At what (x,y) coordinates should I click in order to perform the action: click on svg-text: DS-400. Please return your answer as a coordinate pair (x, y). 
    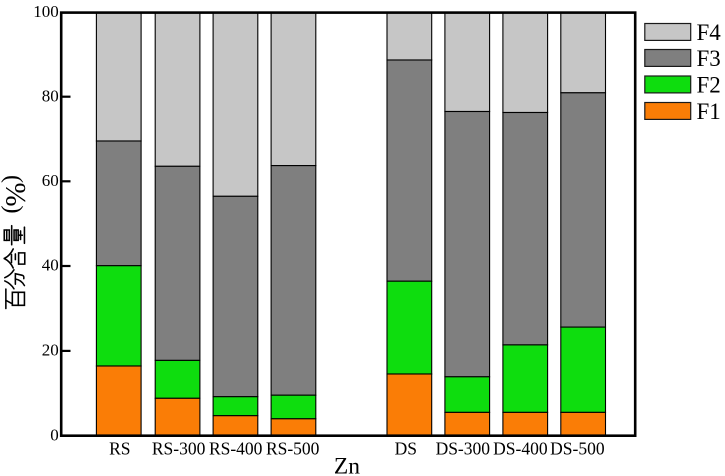
    Looking at the image, I should click on (520, 448).